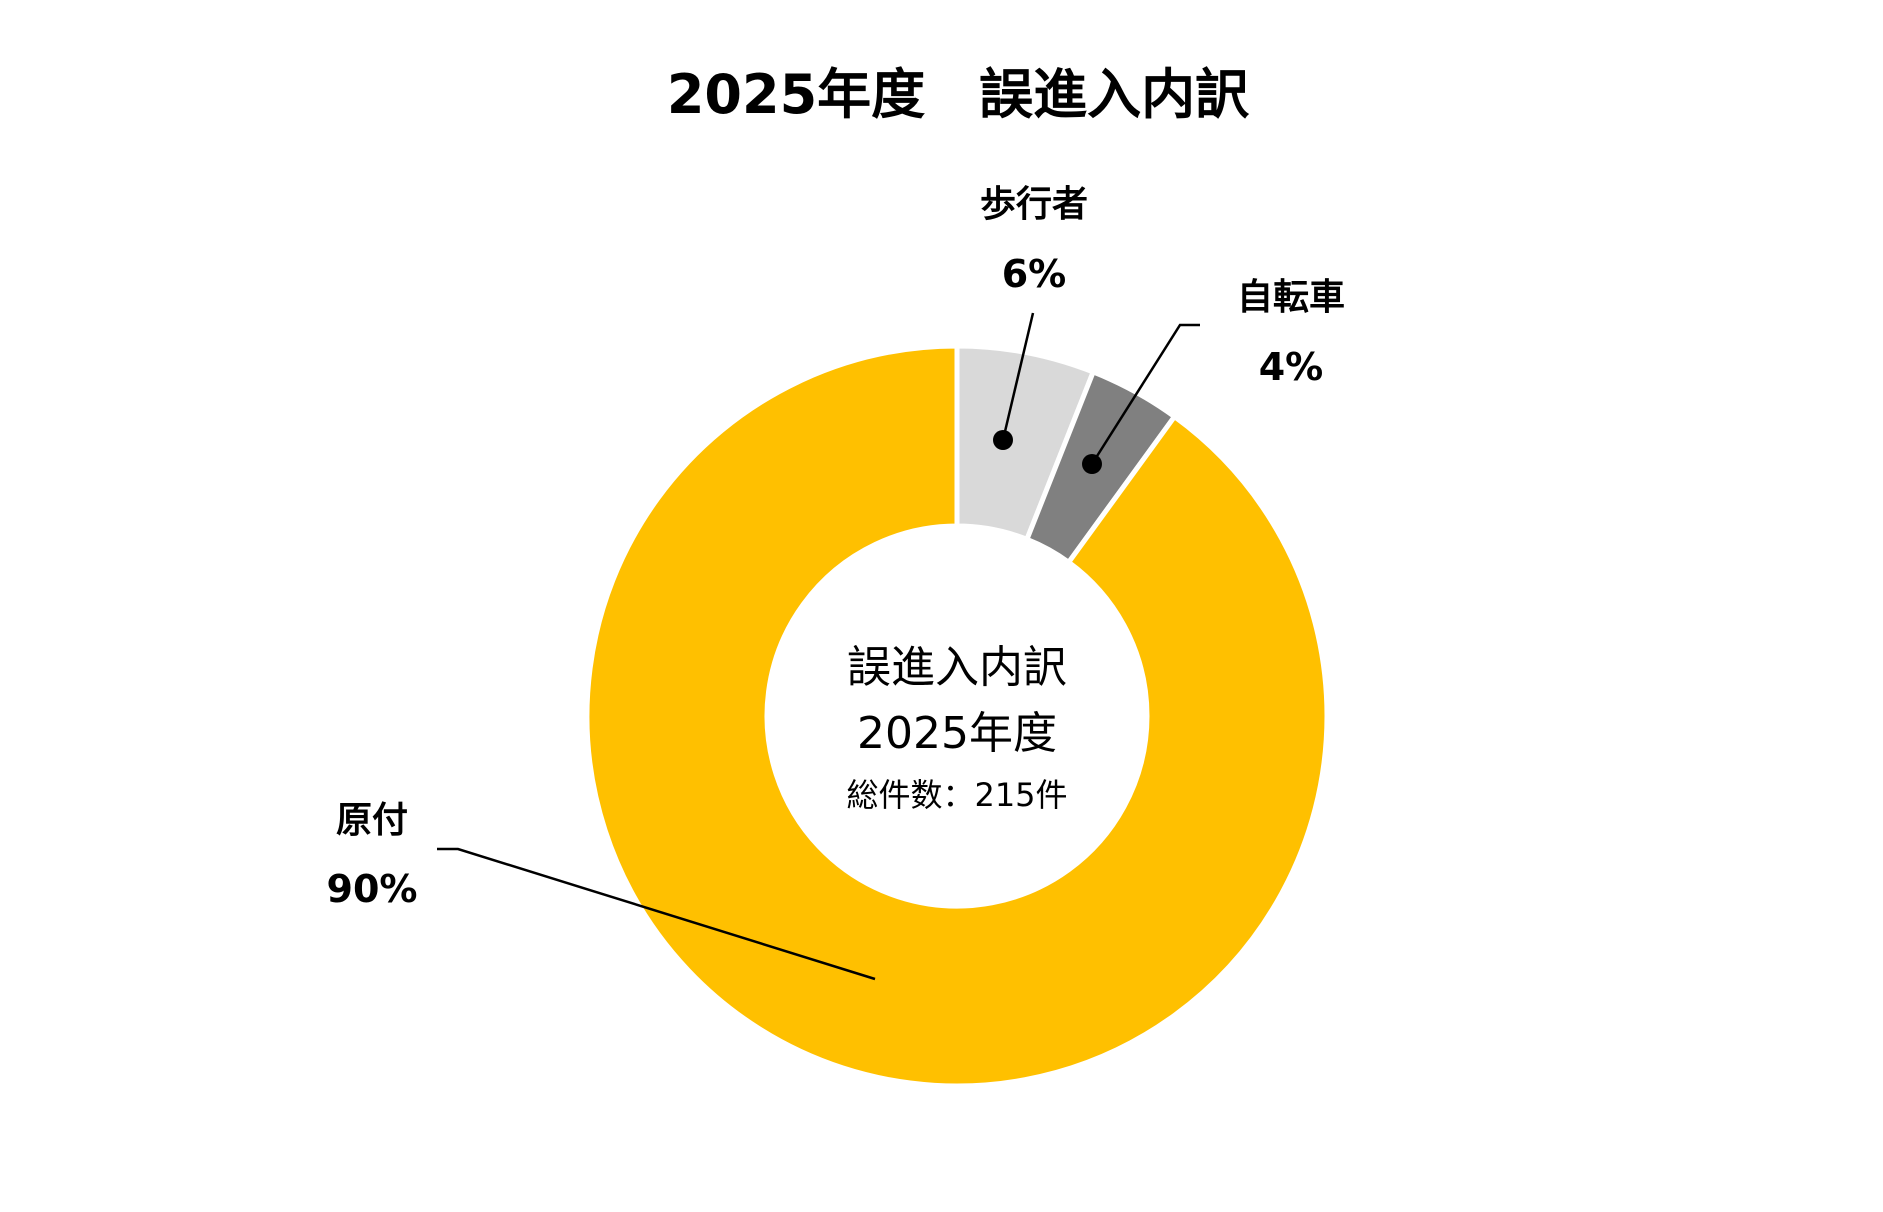 The height and width of the screenshot is (1212, 1883). Describe the element at coordinates (957, 733) in the screenshot. I see `center-year: 2025年度` at that location.